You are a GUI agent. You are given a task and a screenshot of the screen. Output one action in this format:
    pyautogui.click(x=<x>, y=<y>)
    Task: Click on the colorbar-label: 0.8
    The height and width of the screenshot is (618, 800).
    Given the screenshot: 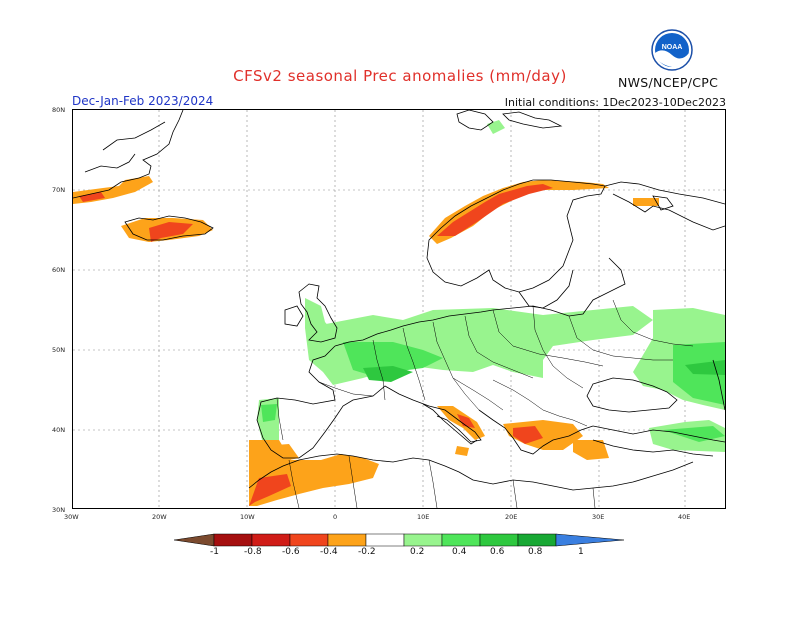 What is the action you would take?
    pyautogui.click(x=535, y=552)
    